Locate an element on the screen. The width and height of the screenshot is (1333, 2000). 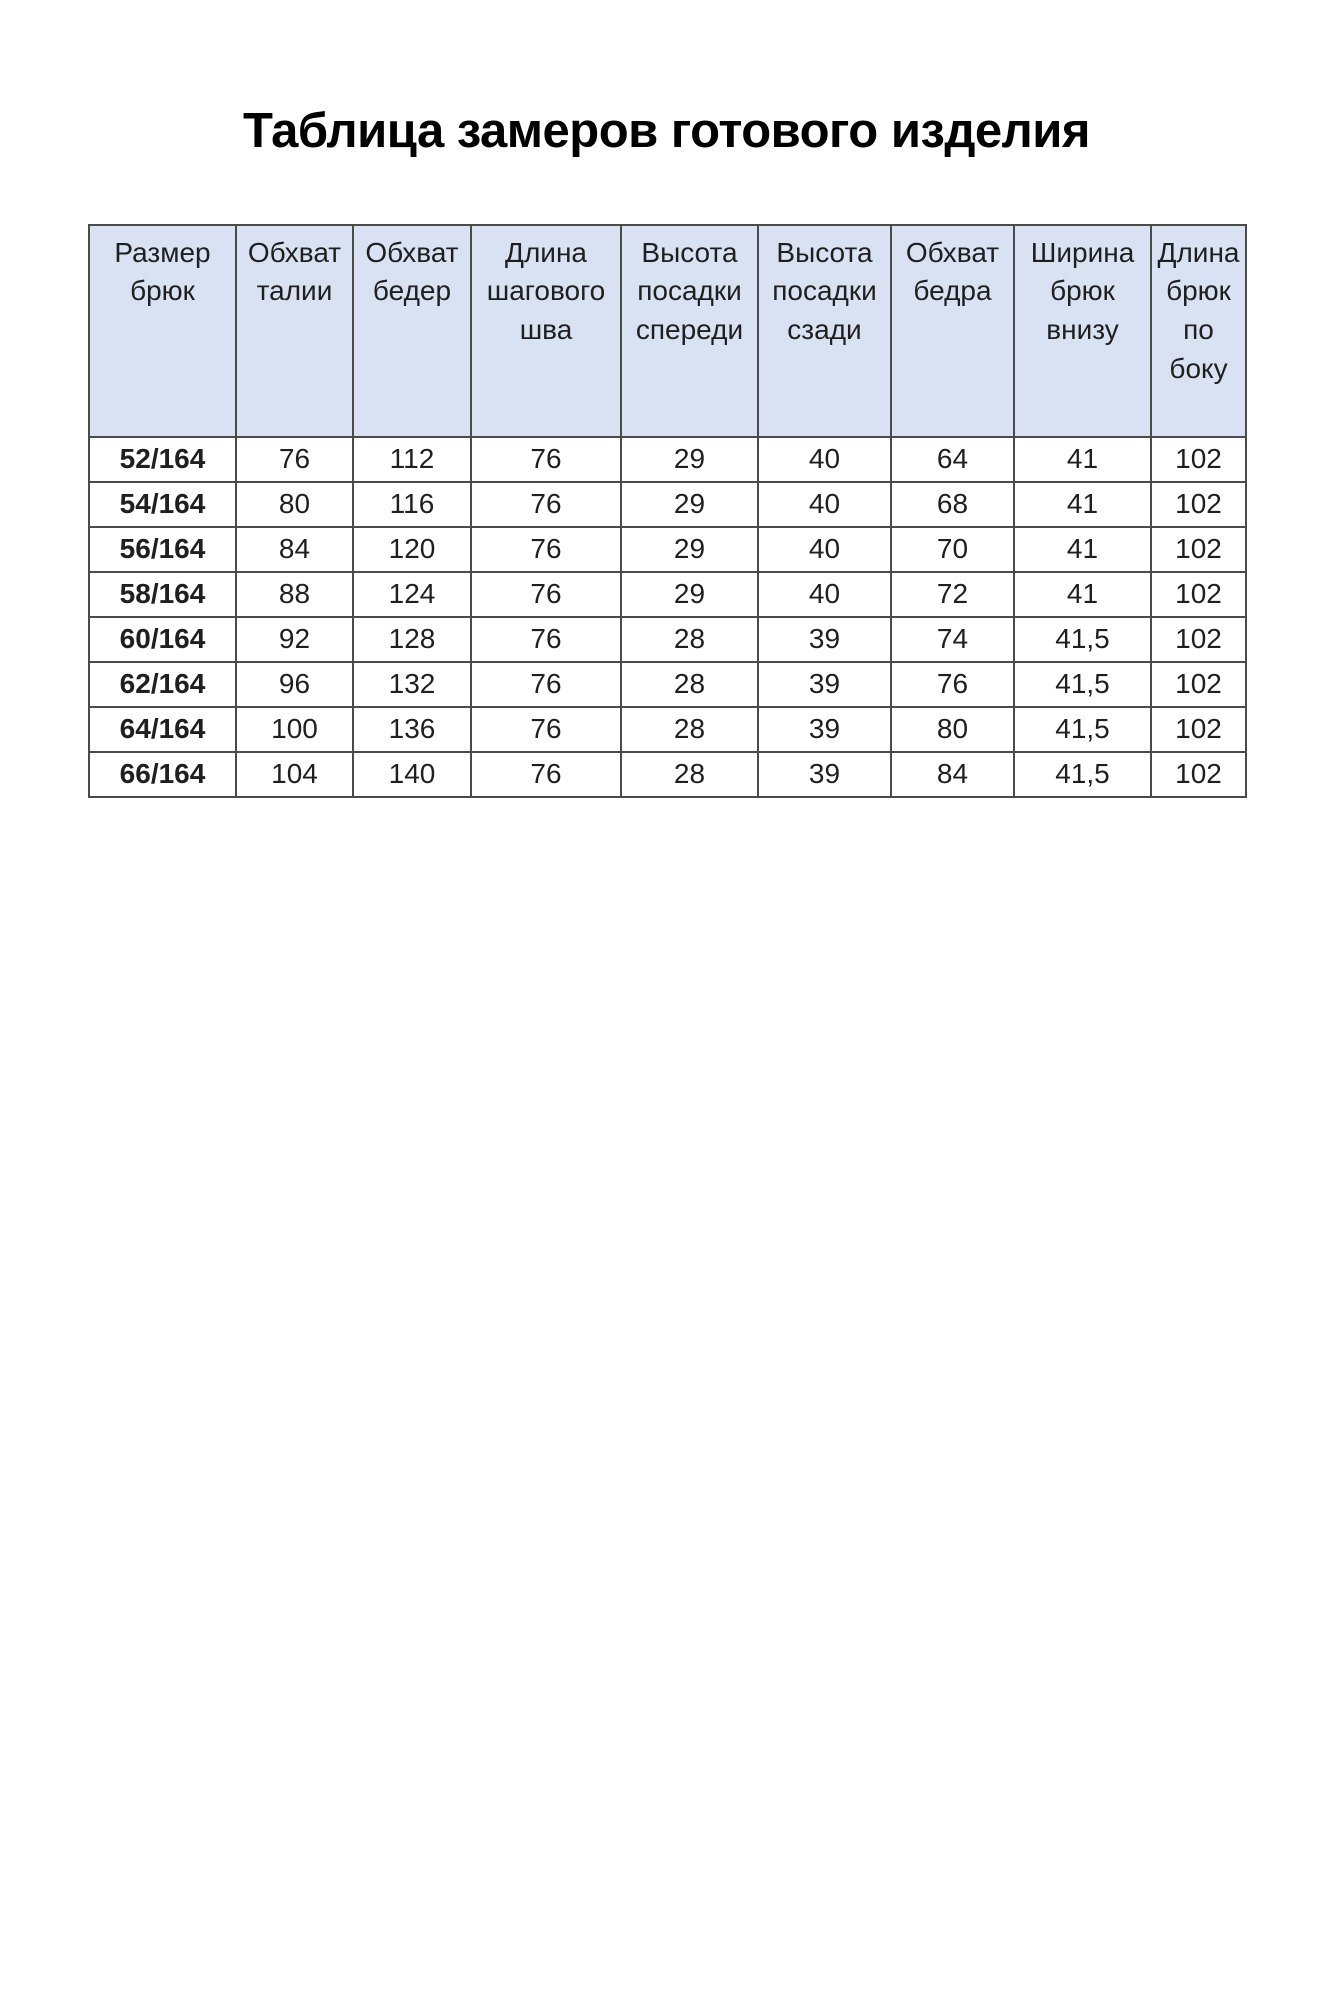
value-cell: 116 is located at coordinates (412, 504).